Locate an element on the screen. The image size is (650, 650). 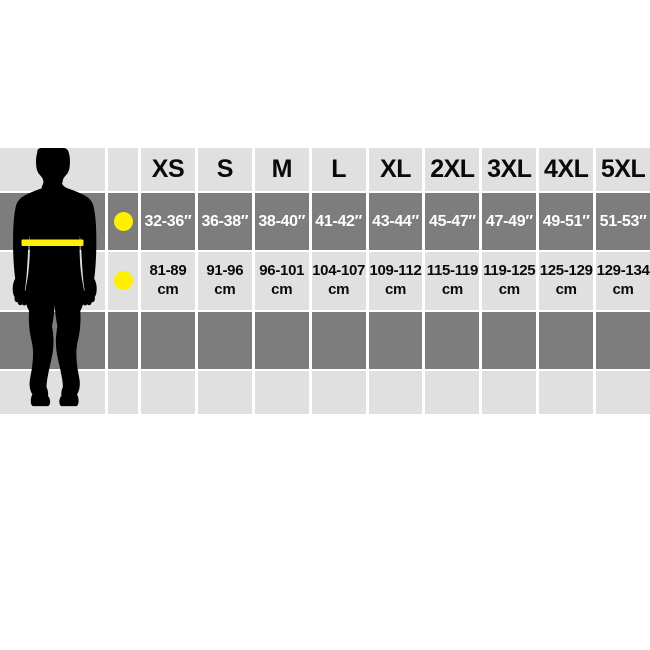
inch-value: 41-42″ is located at coordinates (339, 221).